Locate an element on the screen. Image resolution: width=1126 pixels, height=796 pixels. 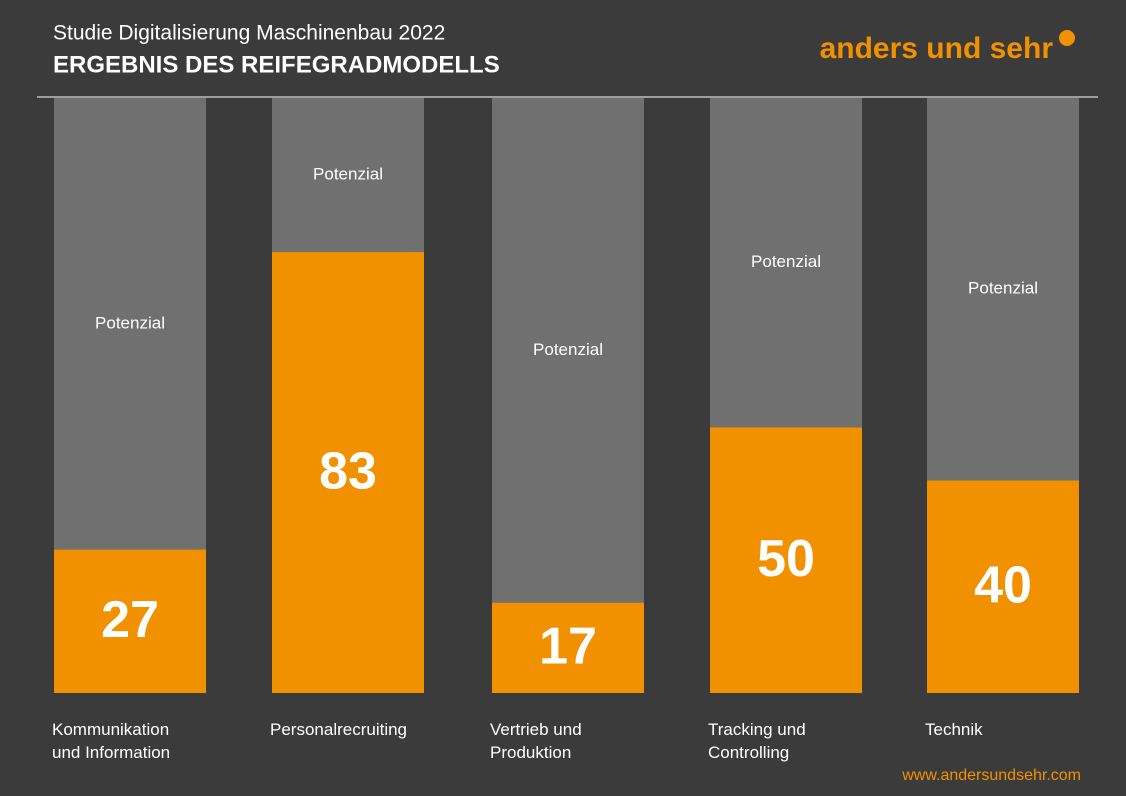
category-label: Tracking und Controlling is located at coordinates (757, 741).